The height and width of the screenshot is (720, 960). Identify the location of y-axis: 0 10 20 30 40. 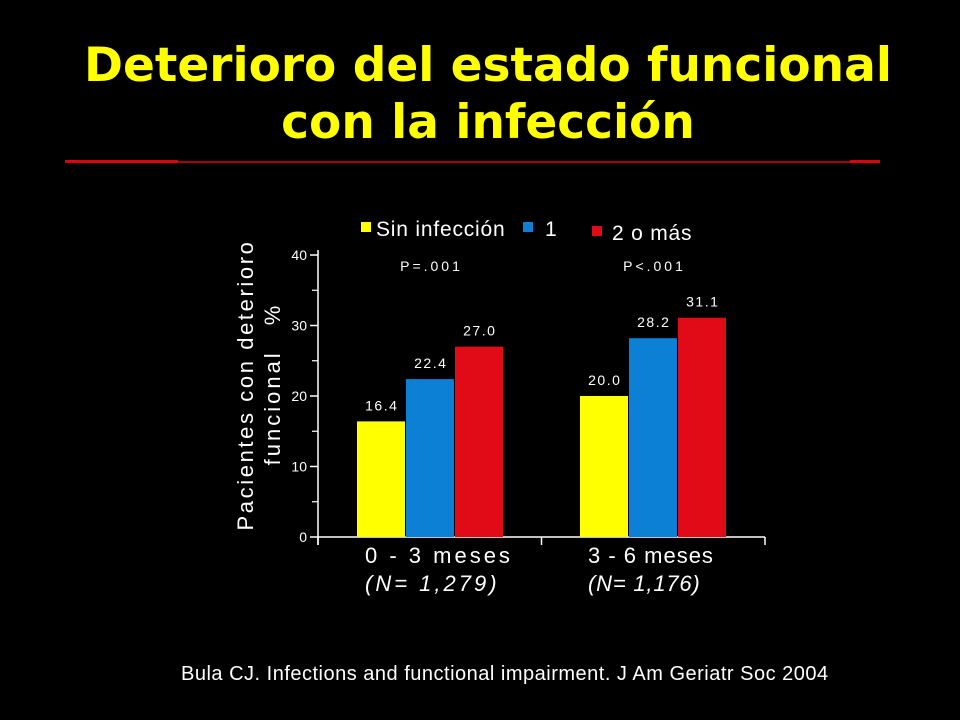
(305, 396).